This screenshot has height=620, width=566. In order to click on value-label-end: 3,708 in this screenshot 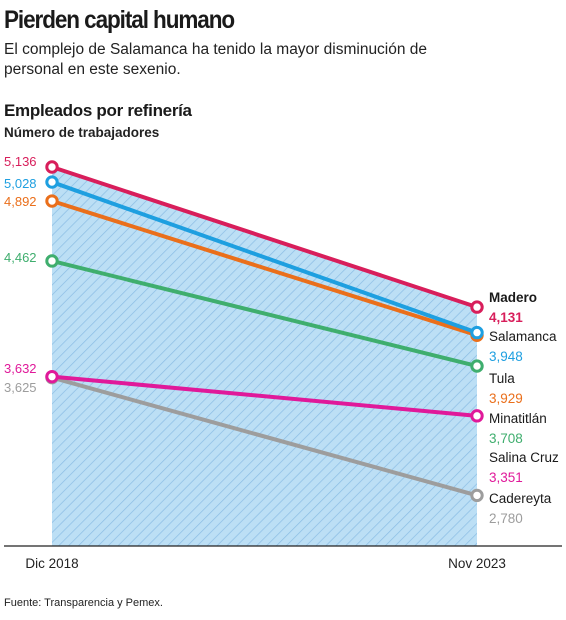, I will do `click(506, 438)`.